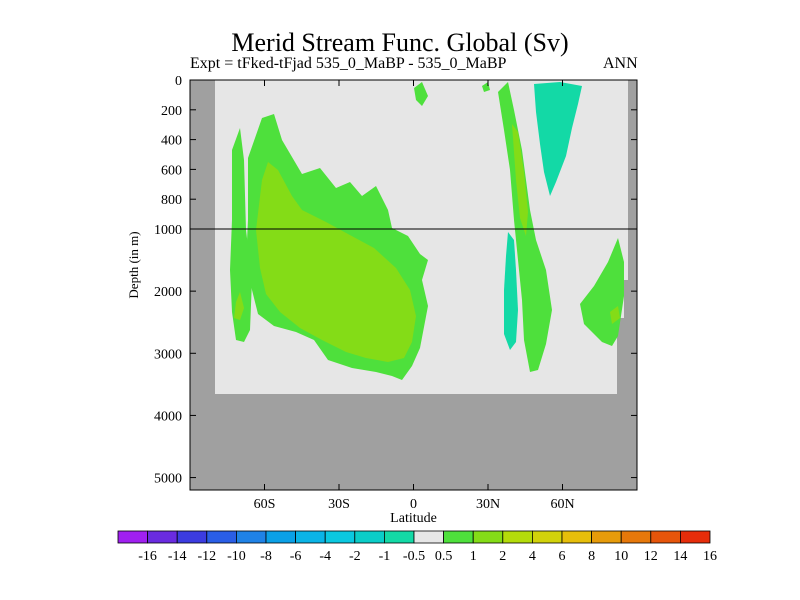 The height and width of the screenshot is (600, 800). What do you see at coordinates (171, 200) in the screenshot?
I see `y-tick-label: 800` at bounding box center [171, 200].